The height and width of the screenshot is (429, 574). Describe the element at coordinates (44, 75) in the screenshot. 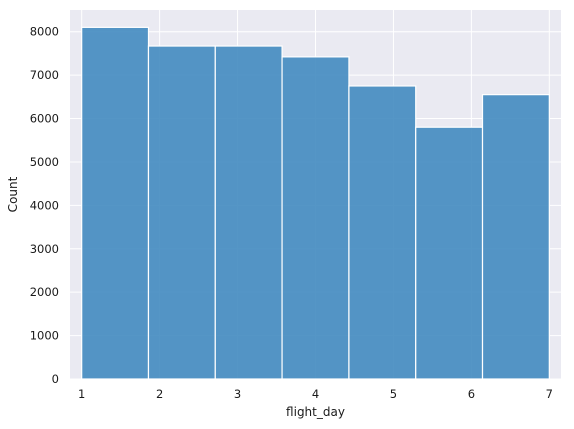

I see `y-tick-label: 7000` at that location.